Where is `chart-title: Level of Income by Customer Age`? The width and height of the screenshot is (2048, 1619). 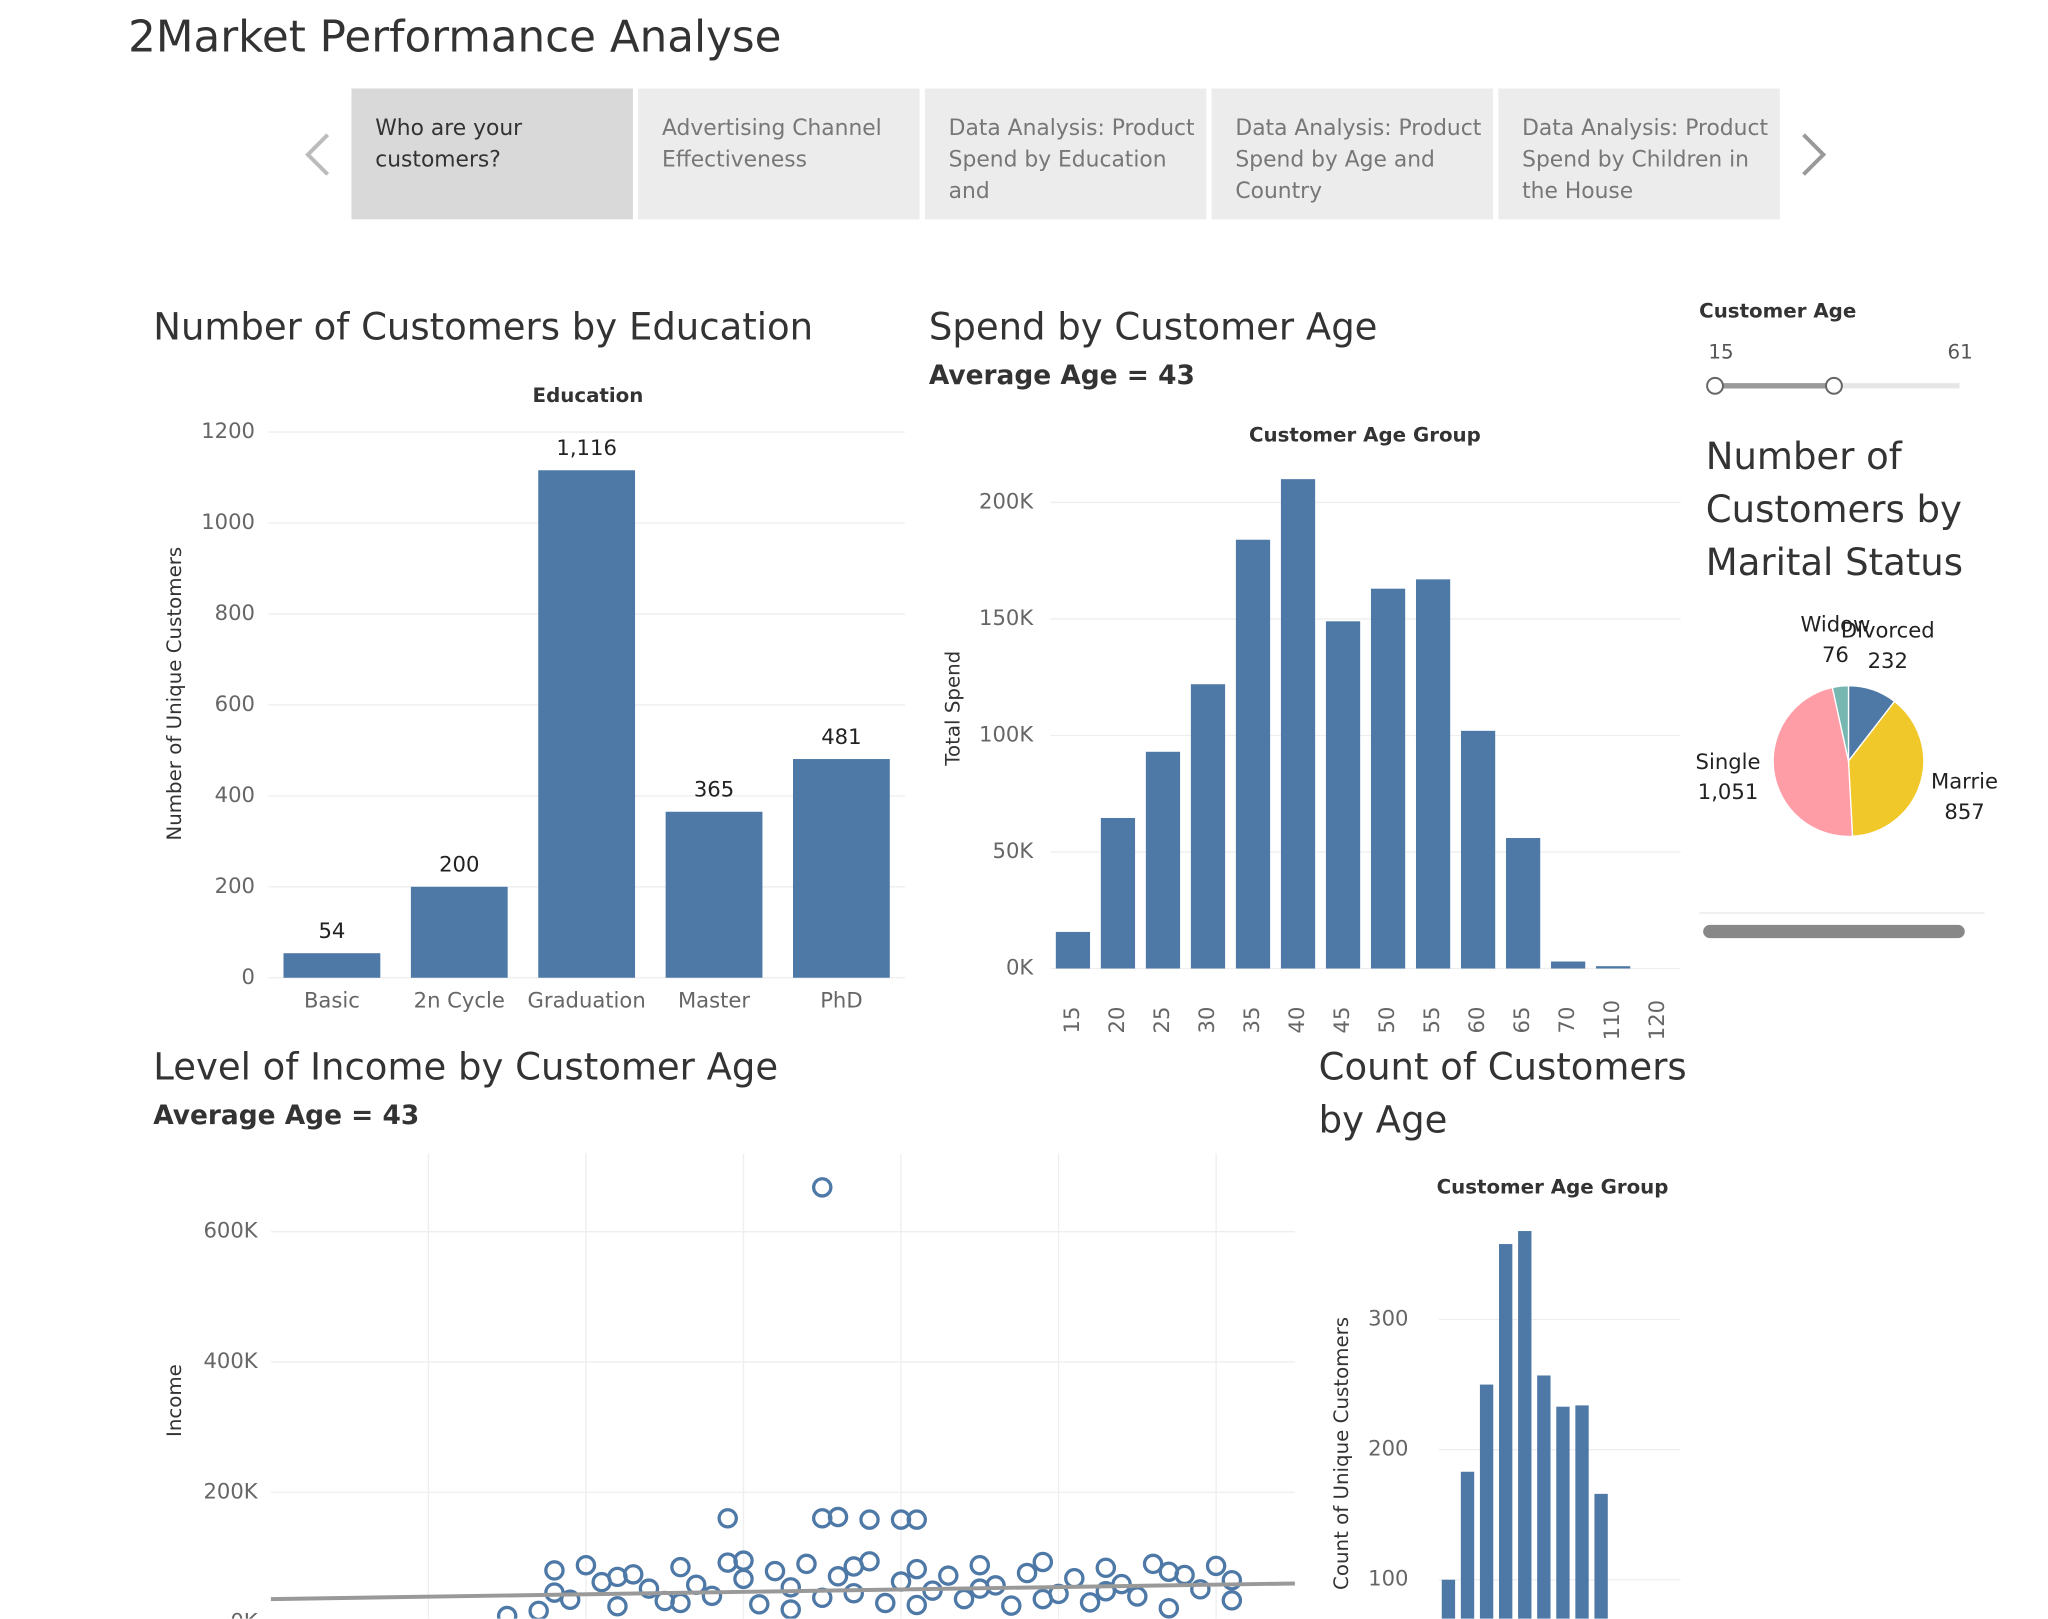 chart-title: Level of Income by Customer Age is located at coordinates (466, 1067).